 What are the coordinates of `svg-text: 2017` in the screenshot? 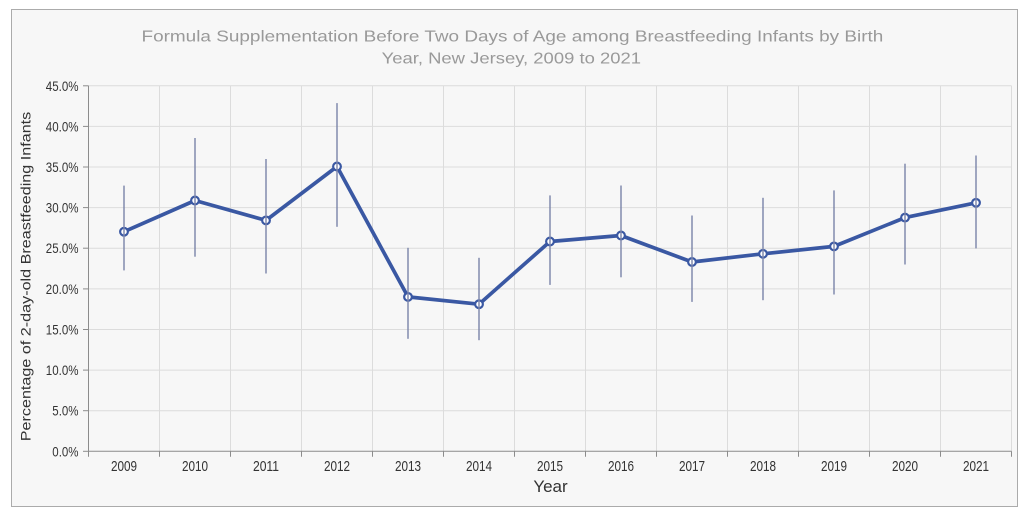 It's located at (692, 466).